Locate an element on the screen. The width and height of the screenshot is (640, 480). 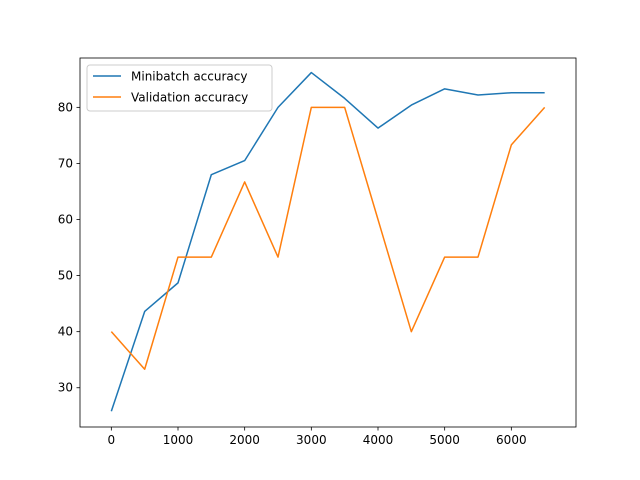
legend: Minibatch accuracy Validation accuracy is located at coordinates (179, 88).